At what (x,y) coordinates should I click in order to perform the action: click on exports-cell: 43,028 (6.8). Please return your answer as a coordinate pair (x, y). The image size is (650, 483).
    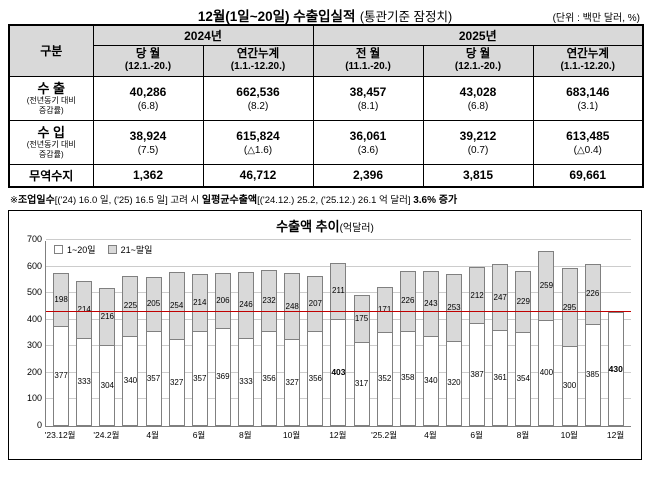
    Looking at the image, I should click on (478, 98).